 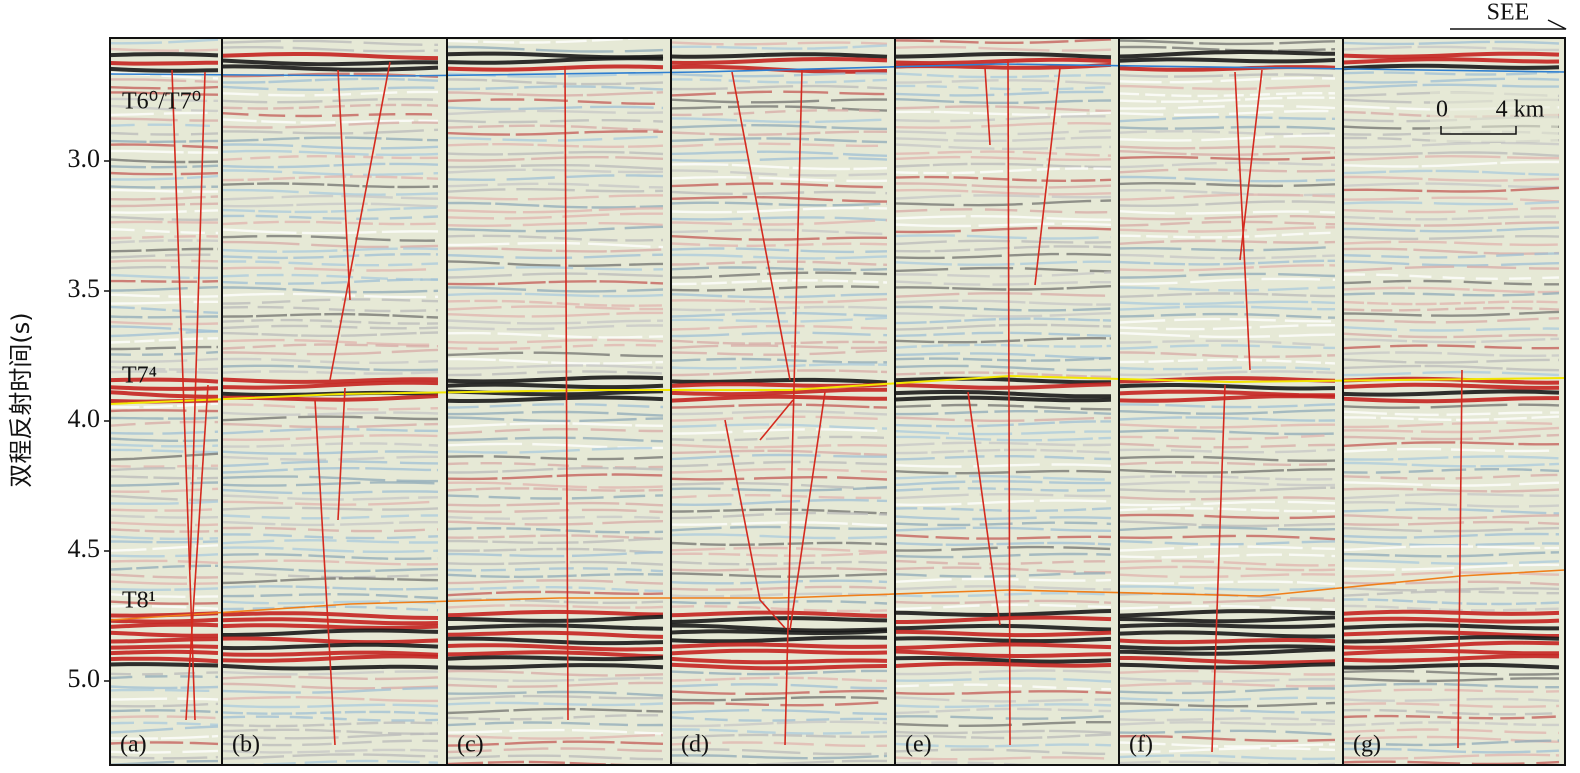 I want to click on horizon-line, so click(x=837, y=70).